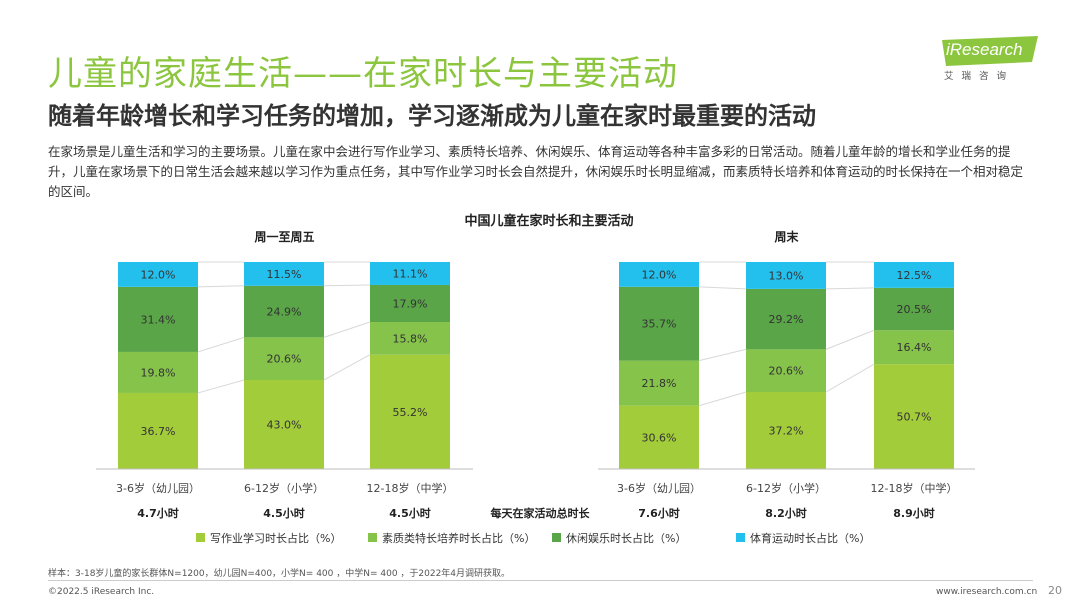  What do you see at coordinates (541, 513) in the screenshot?
I see `total-hours-label: 每天在家活动总时长` at bounding box center [541, 513].